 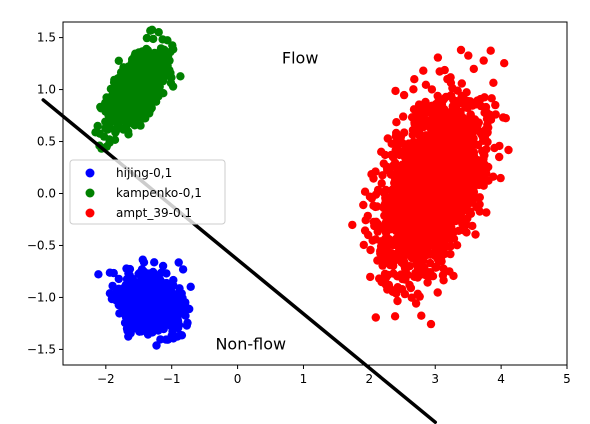 I want to click on legend: hijing-0,1 kampenko-0,1 ampt_39-0.1, so click(x=147, y=192).